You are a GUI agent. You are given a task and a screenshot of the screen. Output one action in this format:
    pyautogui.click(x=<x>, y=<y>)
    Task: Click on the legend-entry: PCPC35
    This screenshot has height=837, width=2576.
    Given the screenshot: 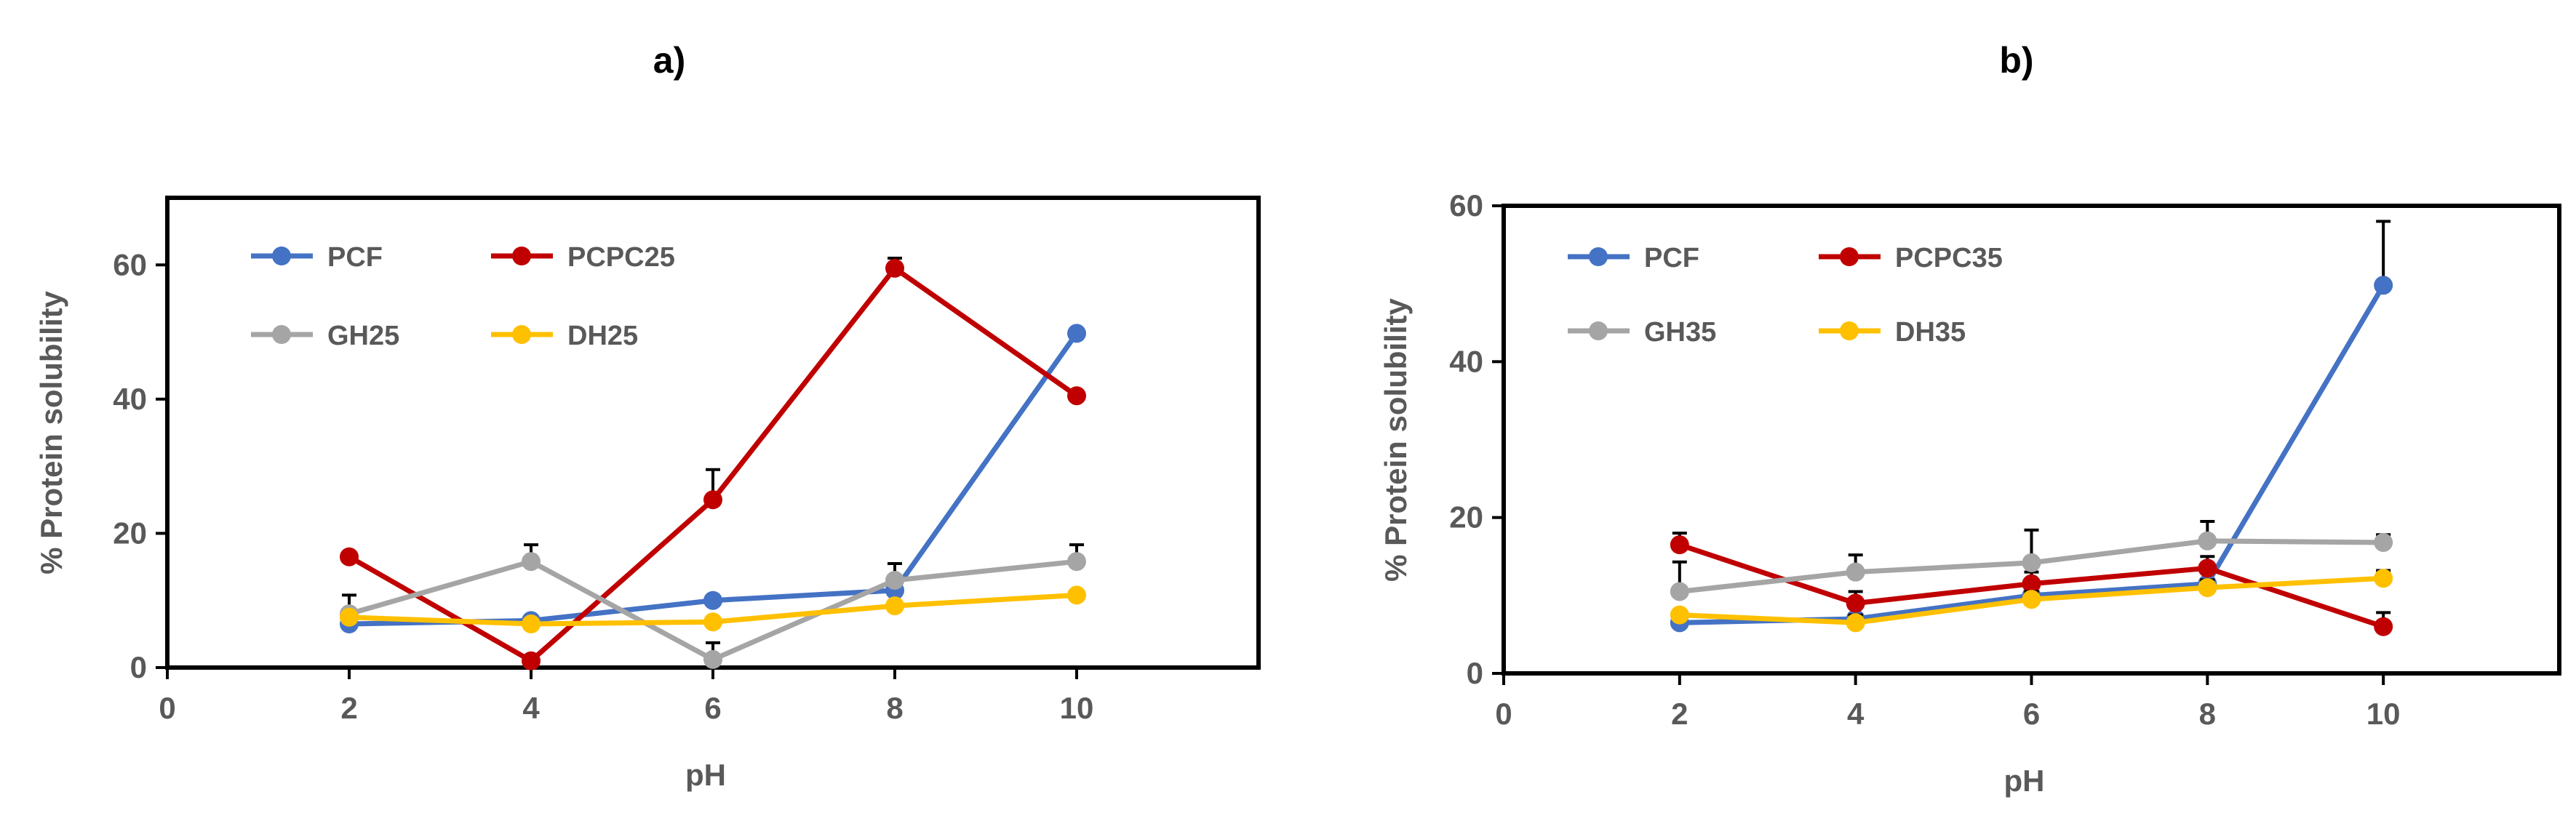 What is the action you would take?
    pyautogui.click(x=1911, y=258)
    